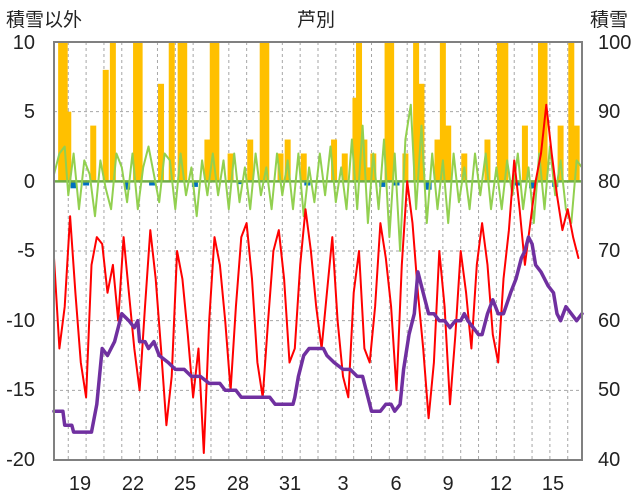 Image resolution: width=636 pixels, height=501 pixels. I want to click on y-right-tick: 100, so click(614, 43).